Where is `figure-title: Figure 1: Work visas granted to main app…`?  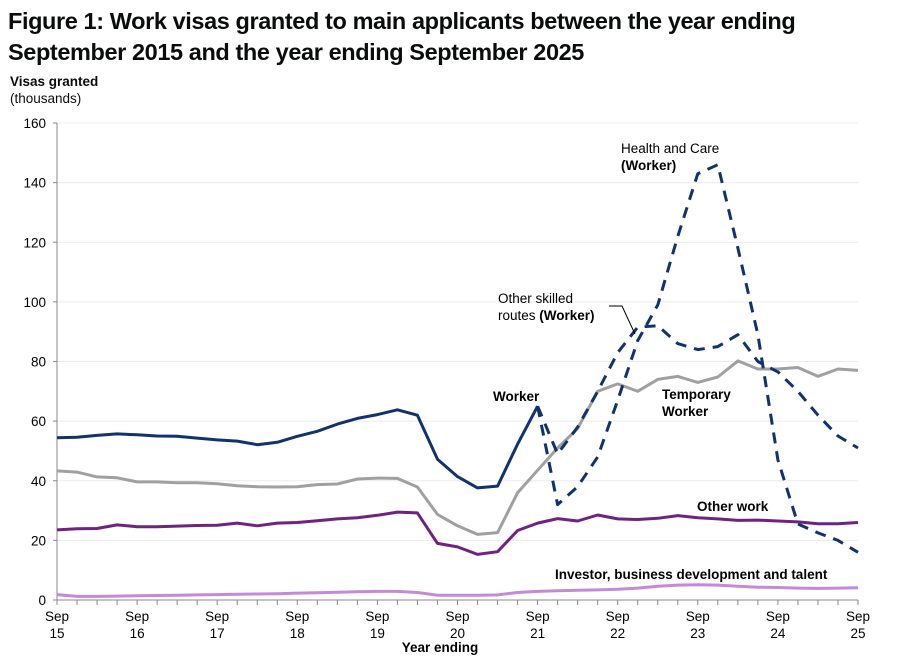 figure-title: Figure 1: Work visas granted to main app… is located at coordinates (402, 36).